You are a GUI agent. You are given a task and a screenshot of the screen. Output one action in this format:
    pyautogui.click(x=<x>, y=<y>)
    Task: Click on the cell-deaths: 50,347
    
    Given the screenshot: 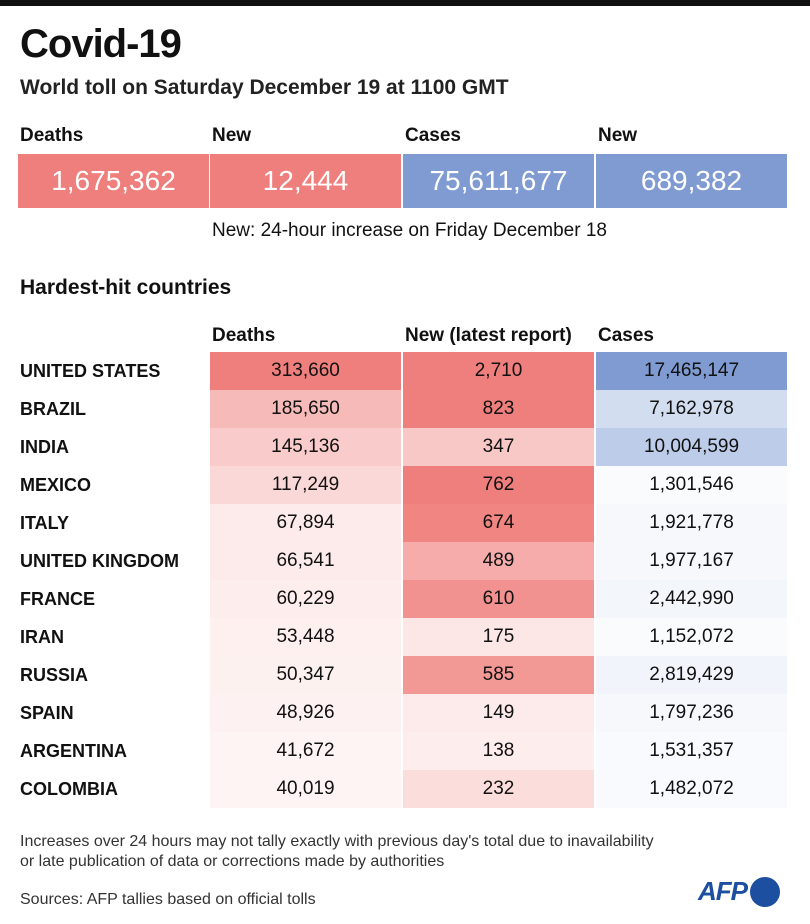 What is the action you would take?
    pyautogui.click(x=305, y=675)
    